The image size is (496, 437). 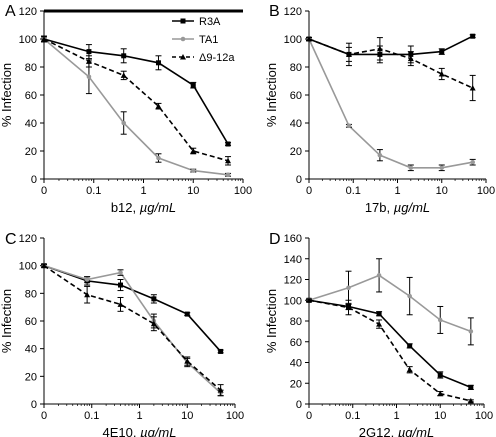 I want to click on y-tick-label: 40, so click(x=31, y=350).